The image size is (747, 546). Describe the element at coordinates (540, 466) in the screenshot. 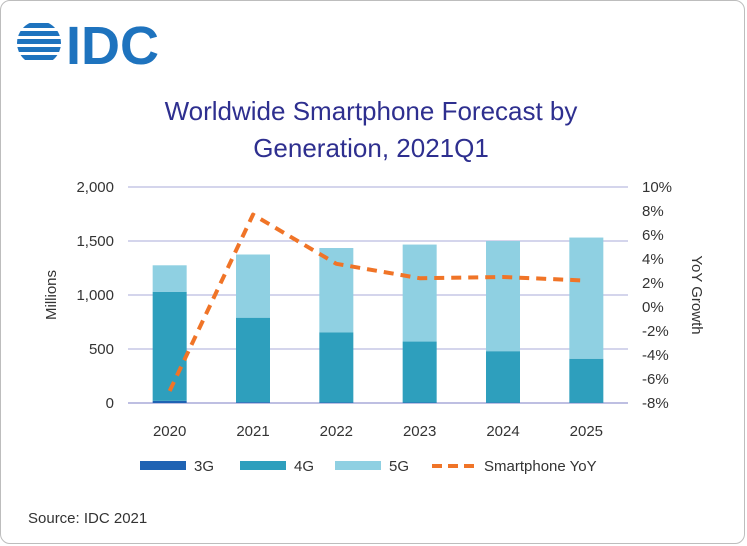

I see `legend-label-yoy: Smartphone YoY` at that location.